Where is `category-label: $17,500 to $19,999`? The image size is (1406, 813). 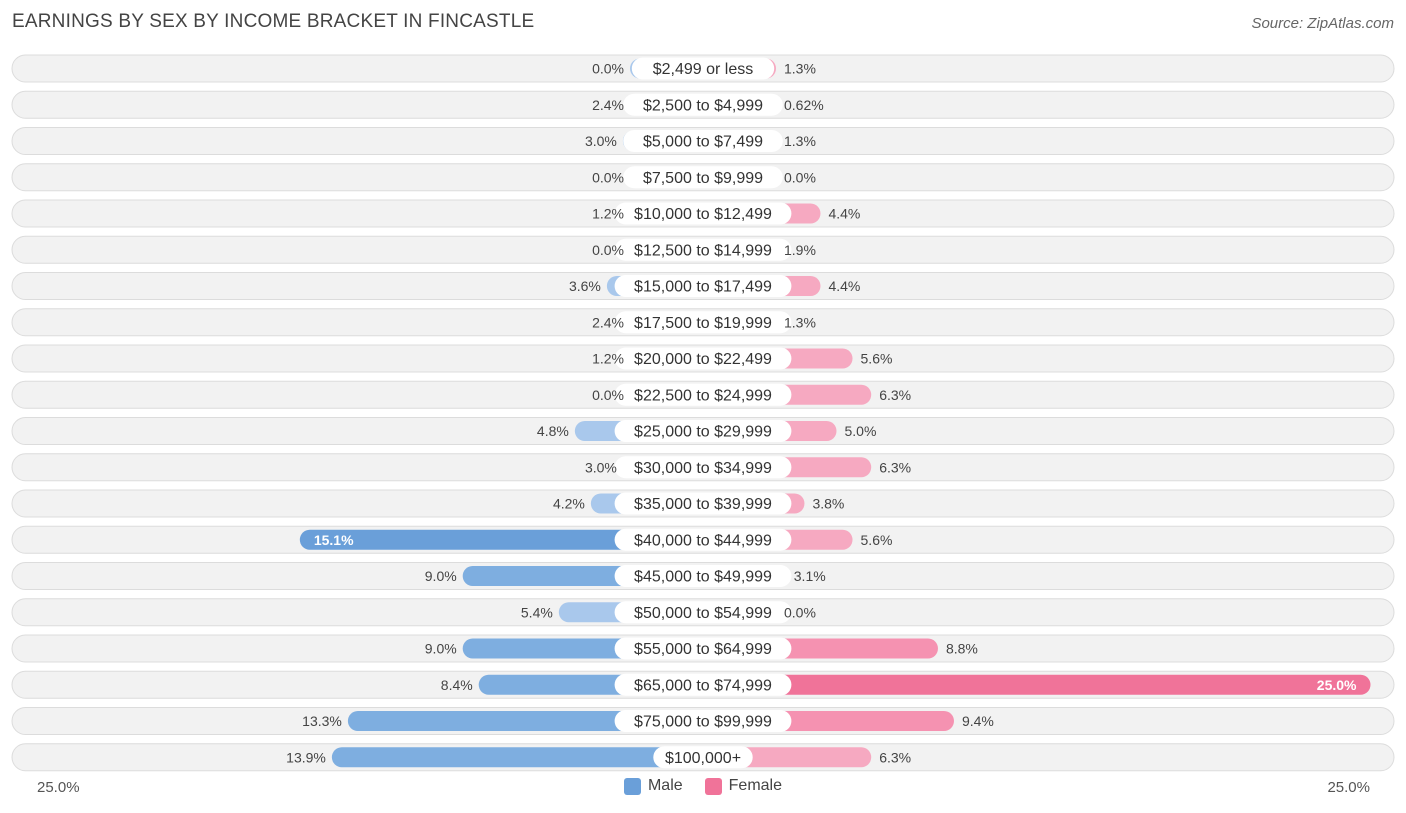 category-label: $17,500 to $19,999 is located at coordinates (703, 323).